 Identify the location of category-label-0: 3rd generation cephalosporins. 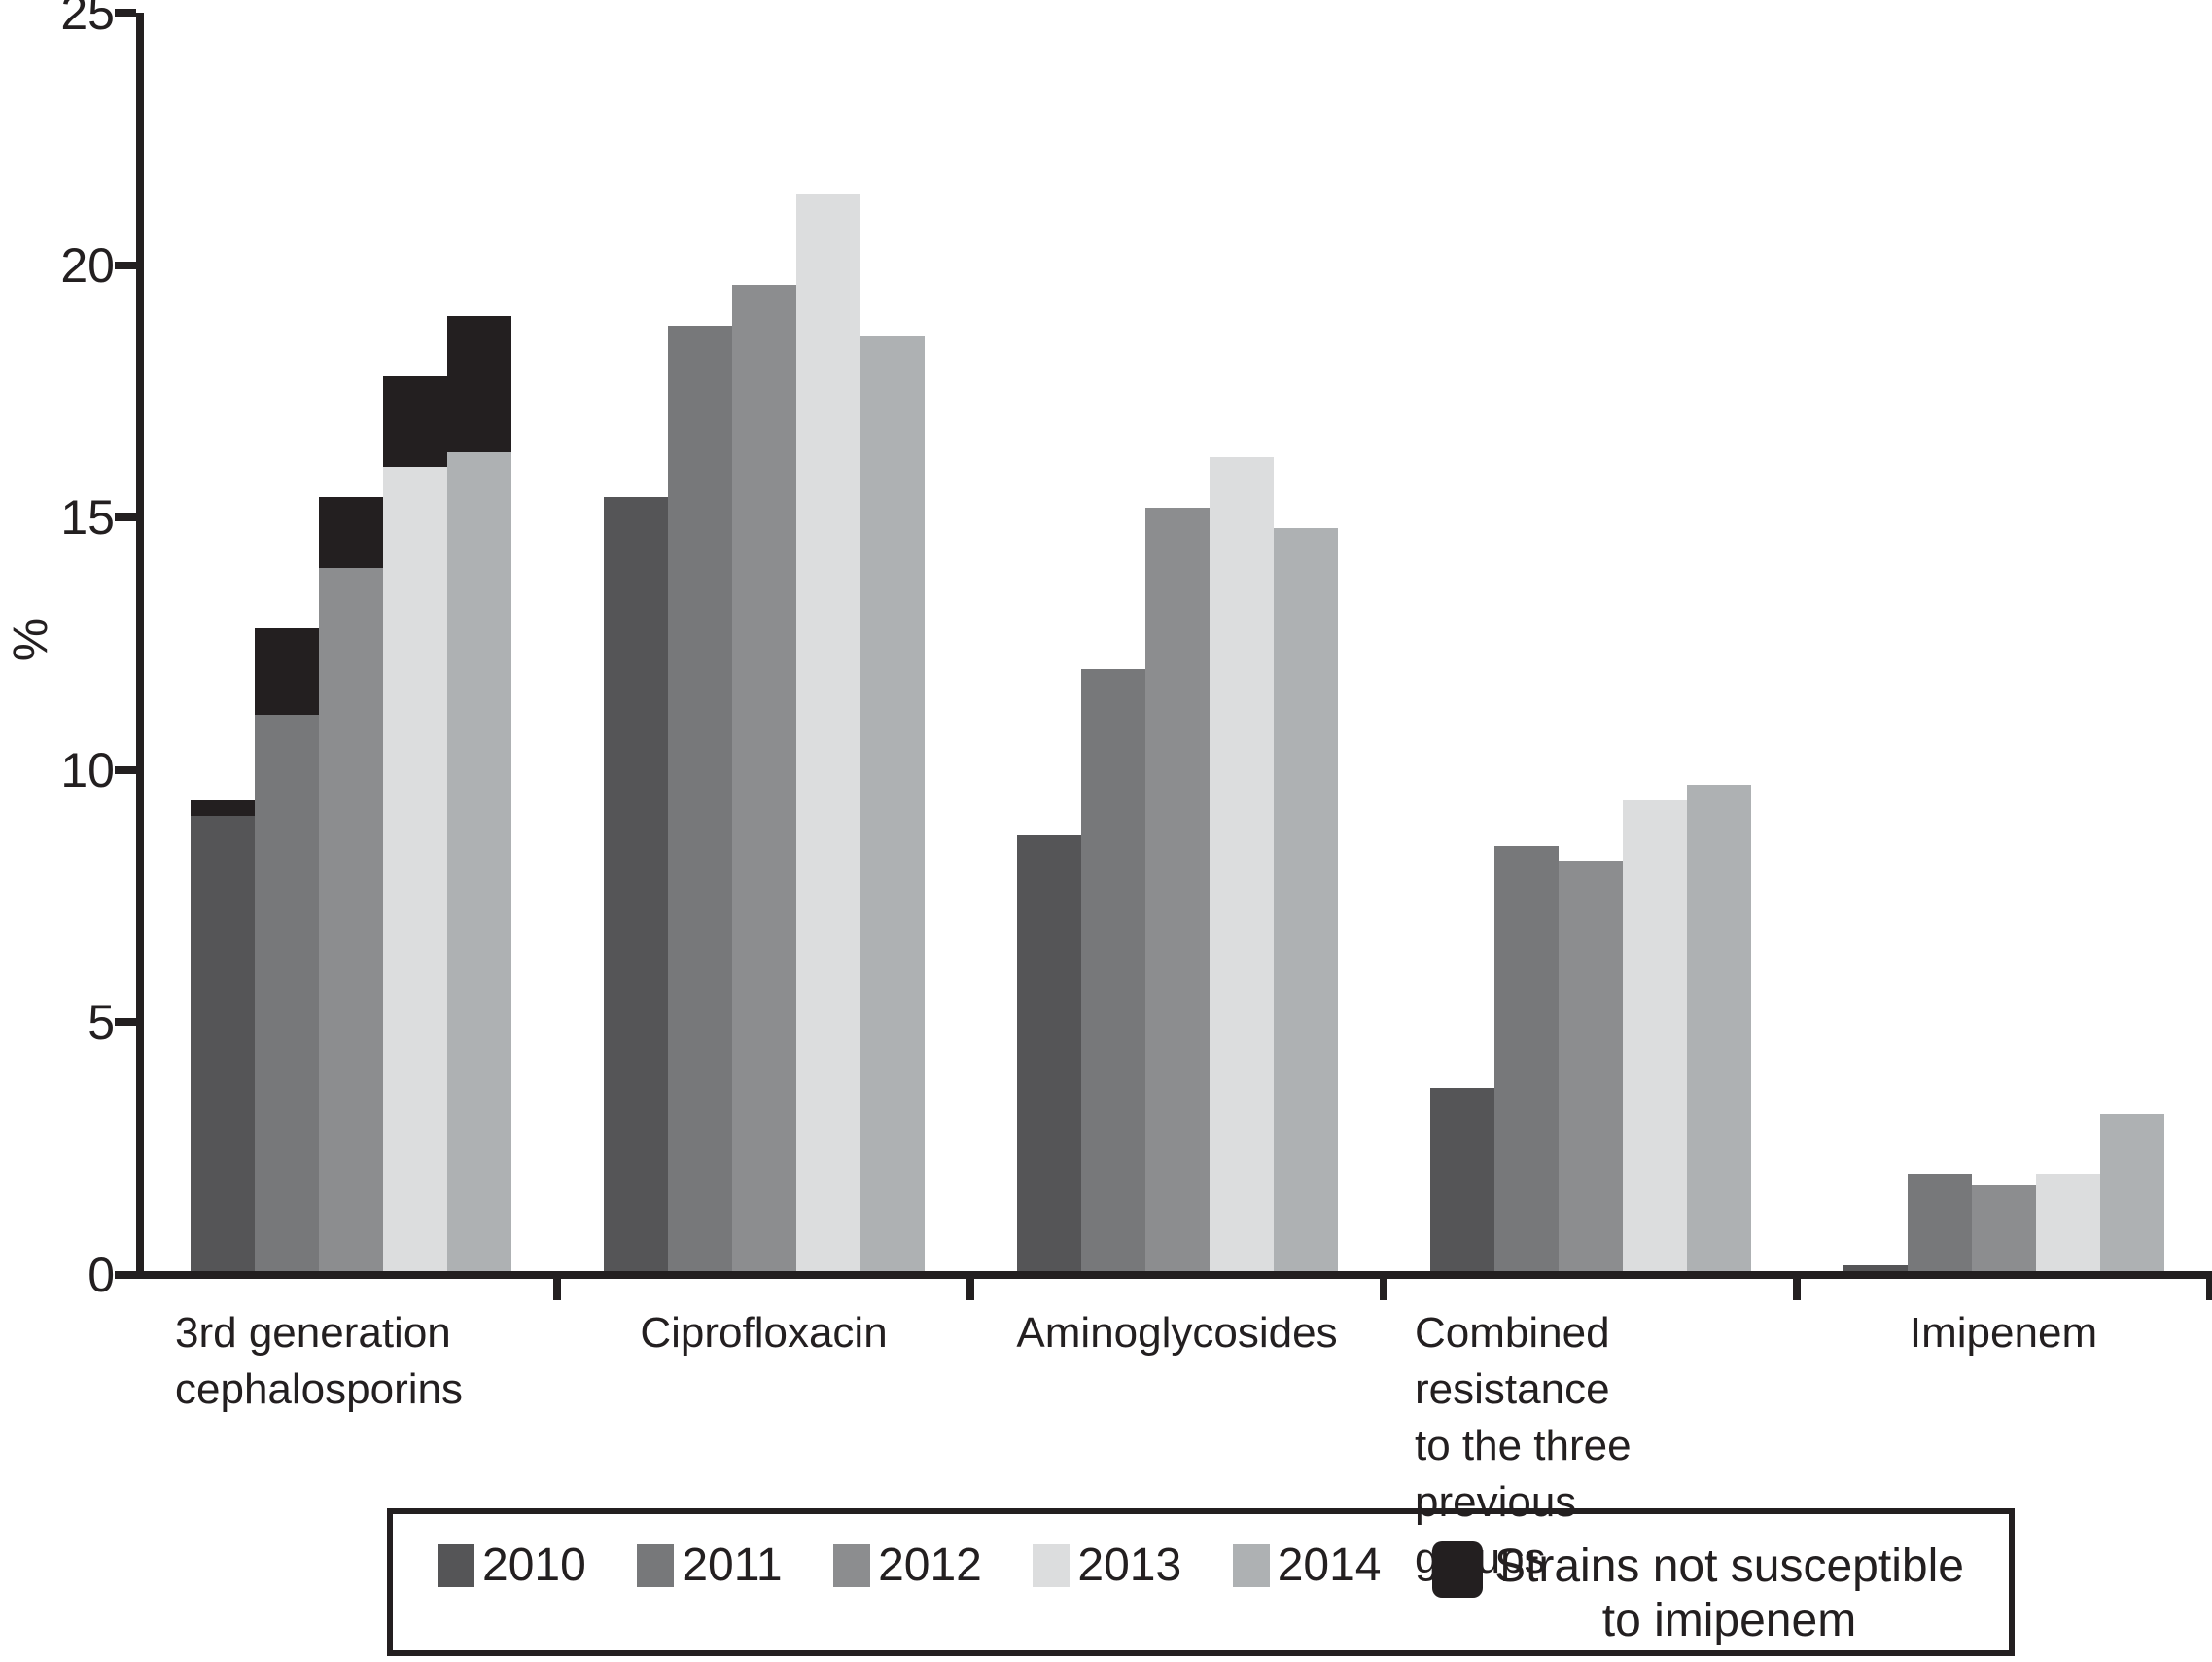
(319, 1361).